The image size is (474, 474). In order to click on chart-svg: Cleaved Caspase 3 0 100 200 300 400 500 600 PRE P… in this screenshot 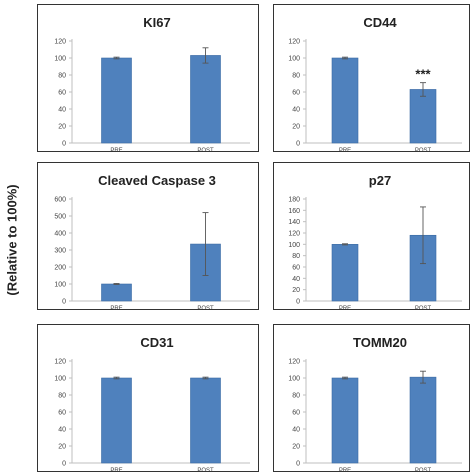, I will do `click(152, 241)`.